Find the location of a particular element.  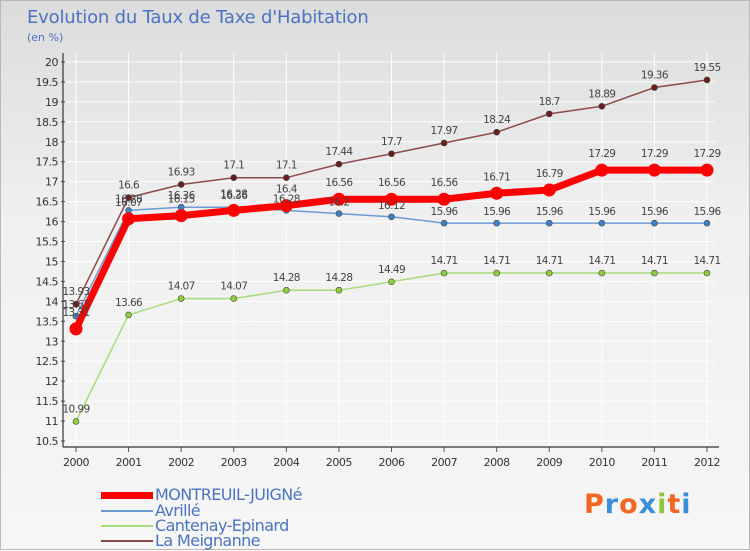

x-tick-label: 2005 is located at coordinates (339, 462).